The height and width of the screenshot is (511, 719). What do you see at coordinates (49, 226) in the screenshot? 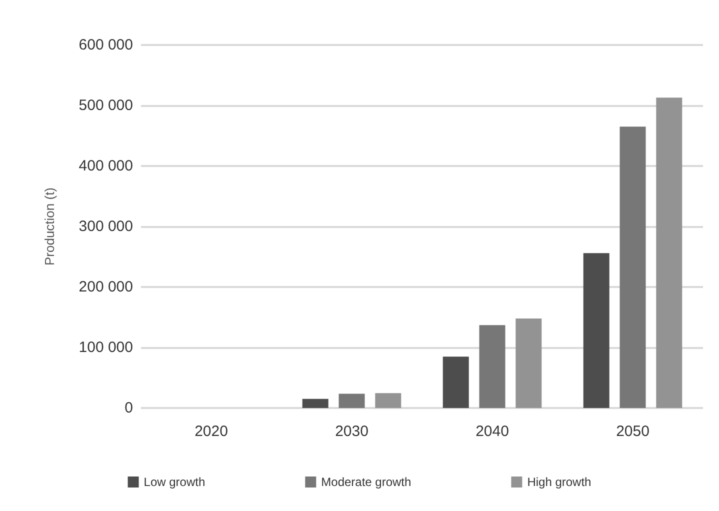
I see `y-axis-title: Production (t)` at bounding box center [49, 226].